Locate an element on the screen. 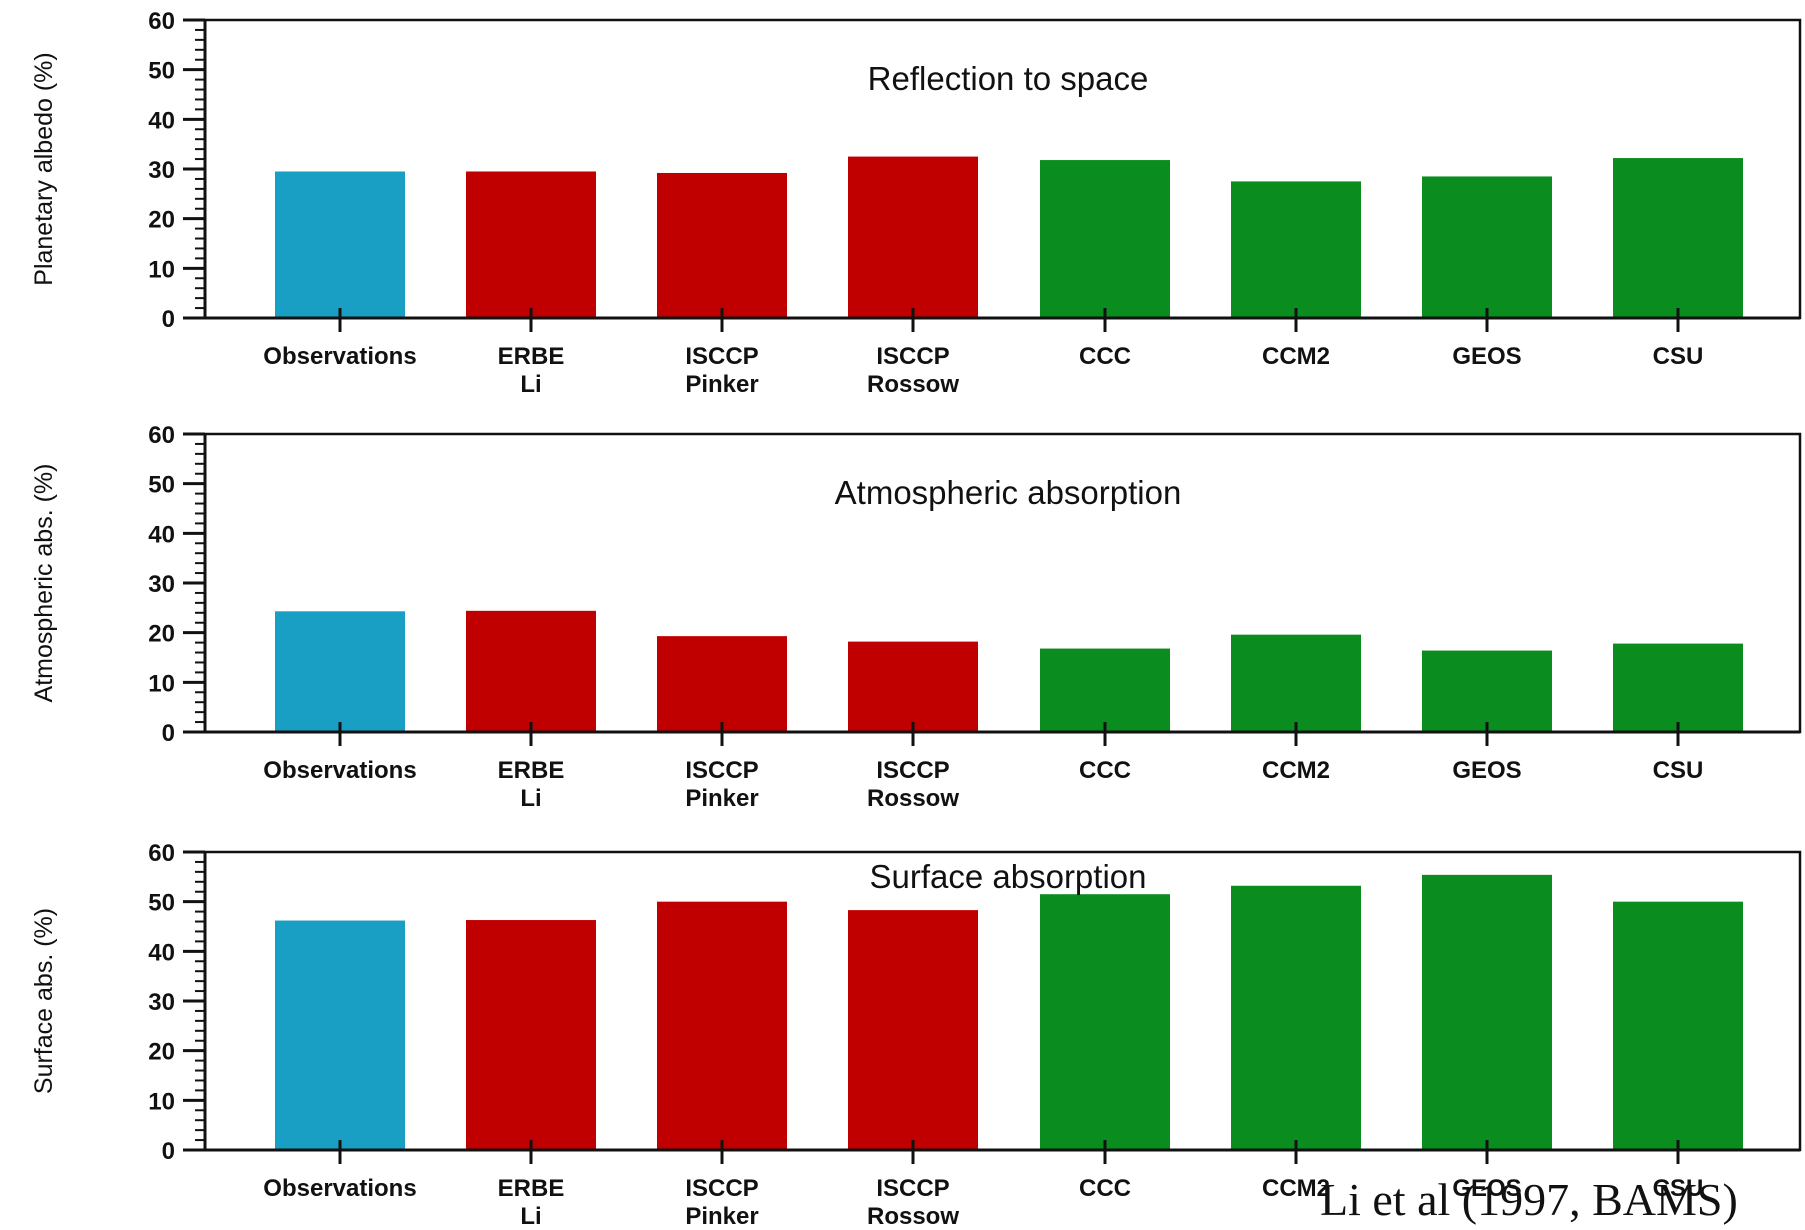  panel-title: Surface absorption is located at coordinates (1007, 876).